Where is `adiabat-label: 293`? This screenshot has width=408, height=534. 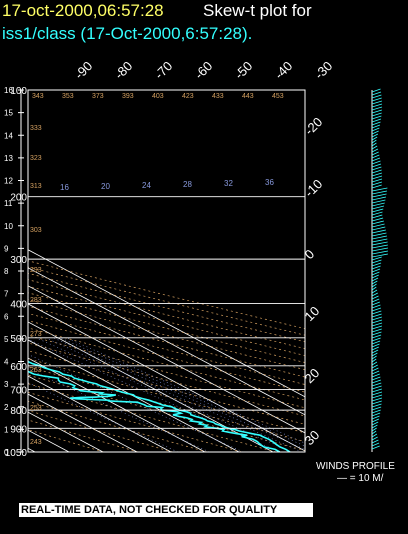 adiabat-label: 293 is located at coordinates (36, 270).